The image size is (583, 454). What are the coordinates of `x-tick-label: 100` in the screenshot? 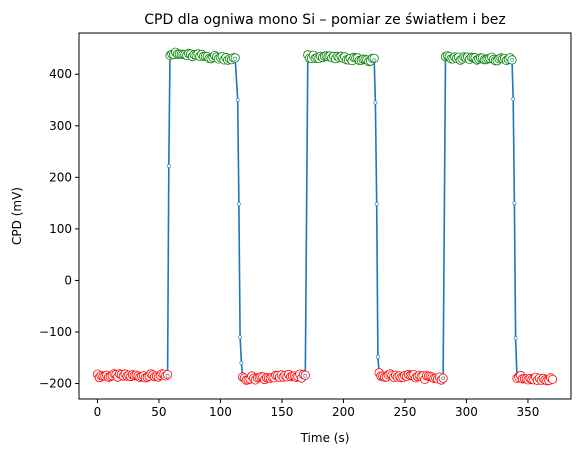 It's located at (220, 412).